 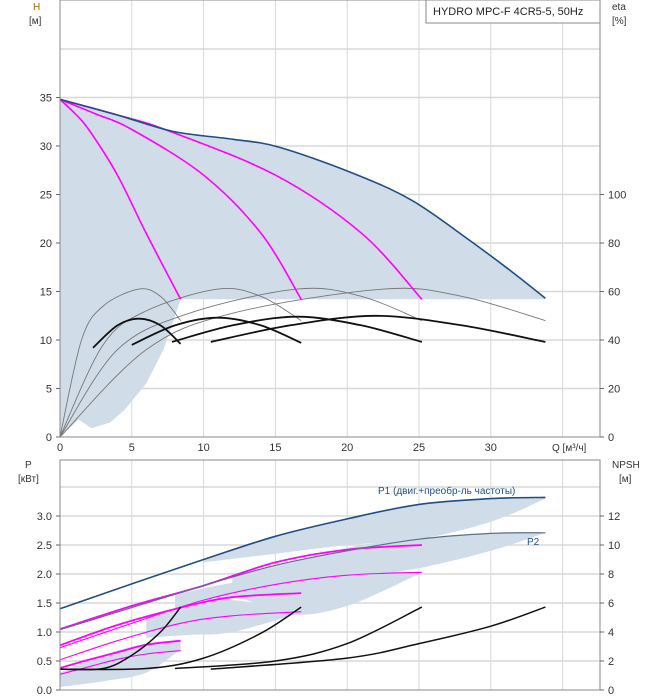 I want to click on p2-curve, so click(x=302, y=581).